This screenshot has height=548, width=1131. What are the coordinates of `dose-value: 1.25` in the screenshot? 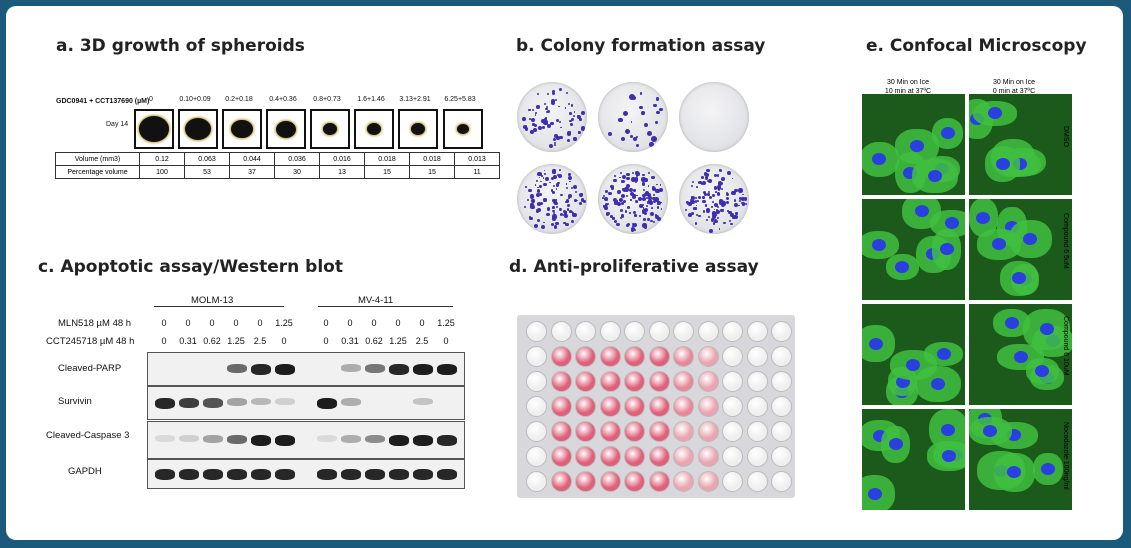 It's located at (446, 323).